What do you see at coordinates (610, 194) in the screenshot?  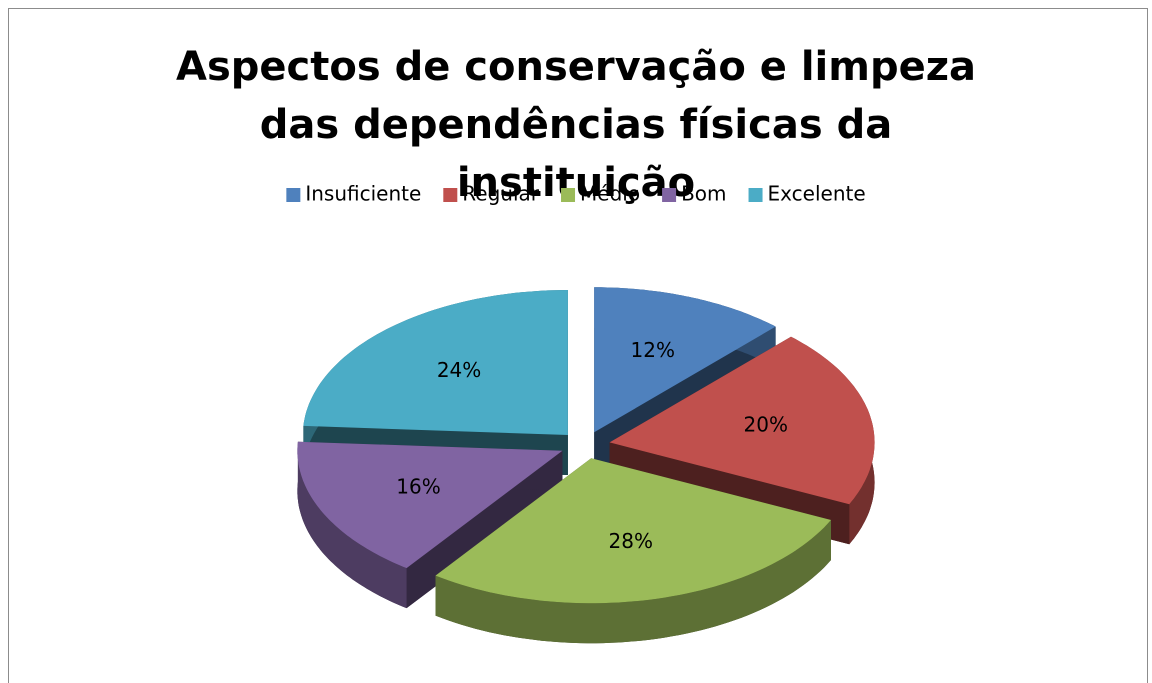 I see `legend-label: Médio` at bounding box center [610, 194].